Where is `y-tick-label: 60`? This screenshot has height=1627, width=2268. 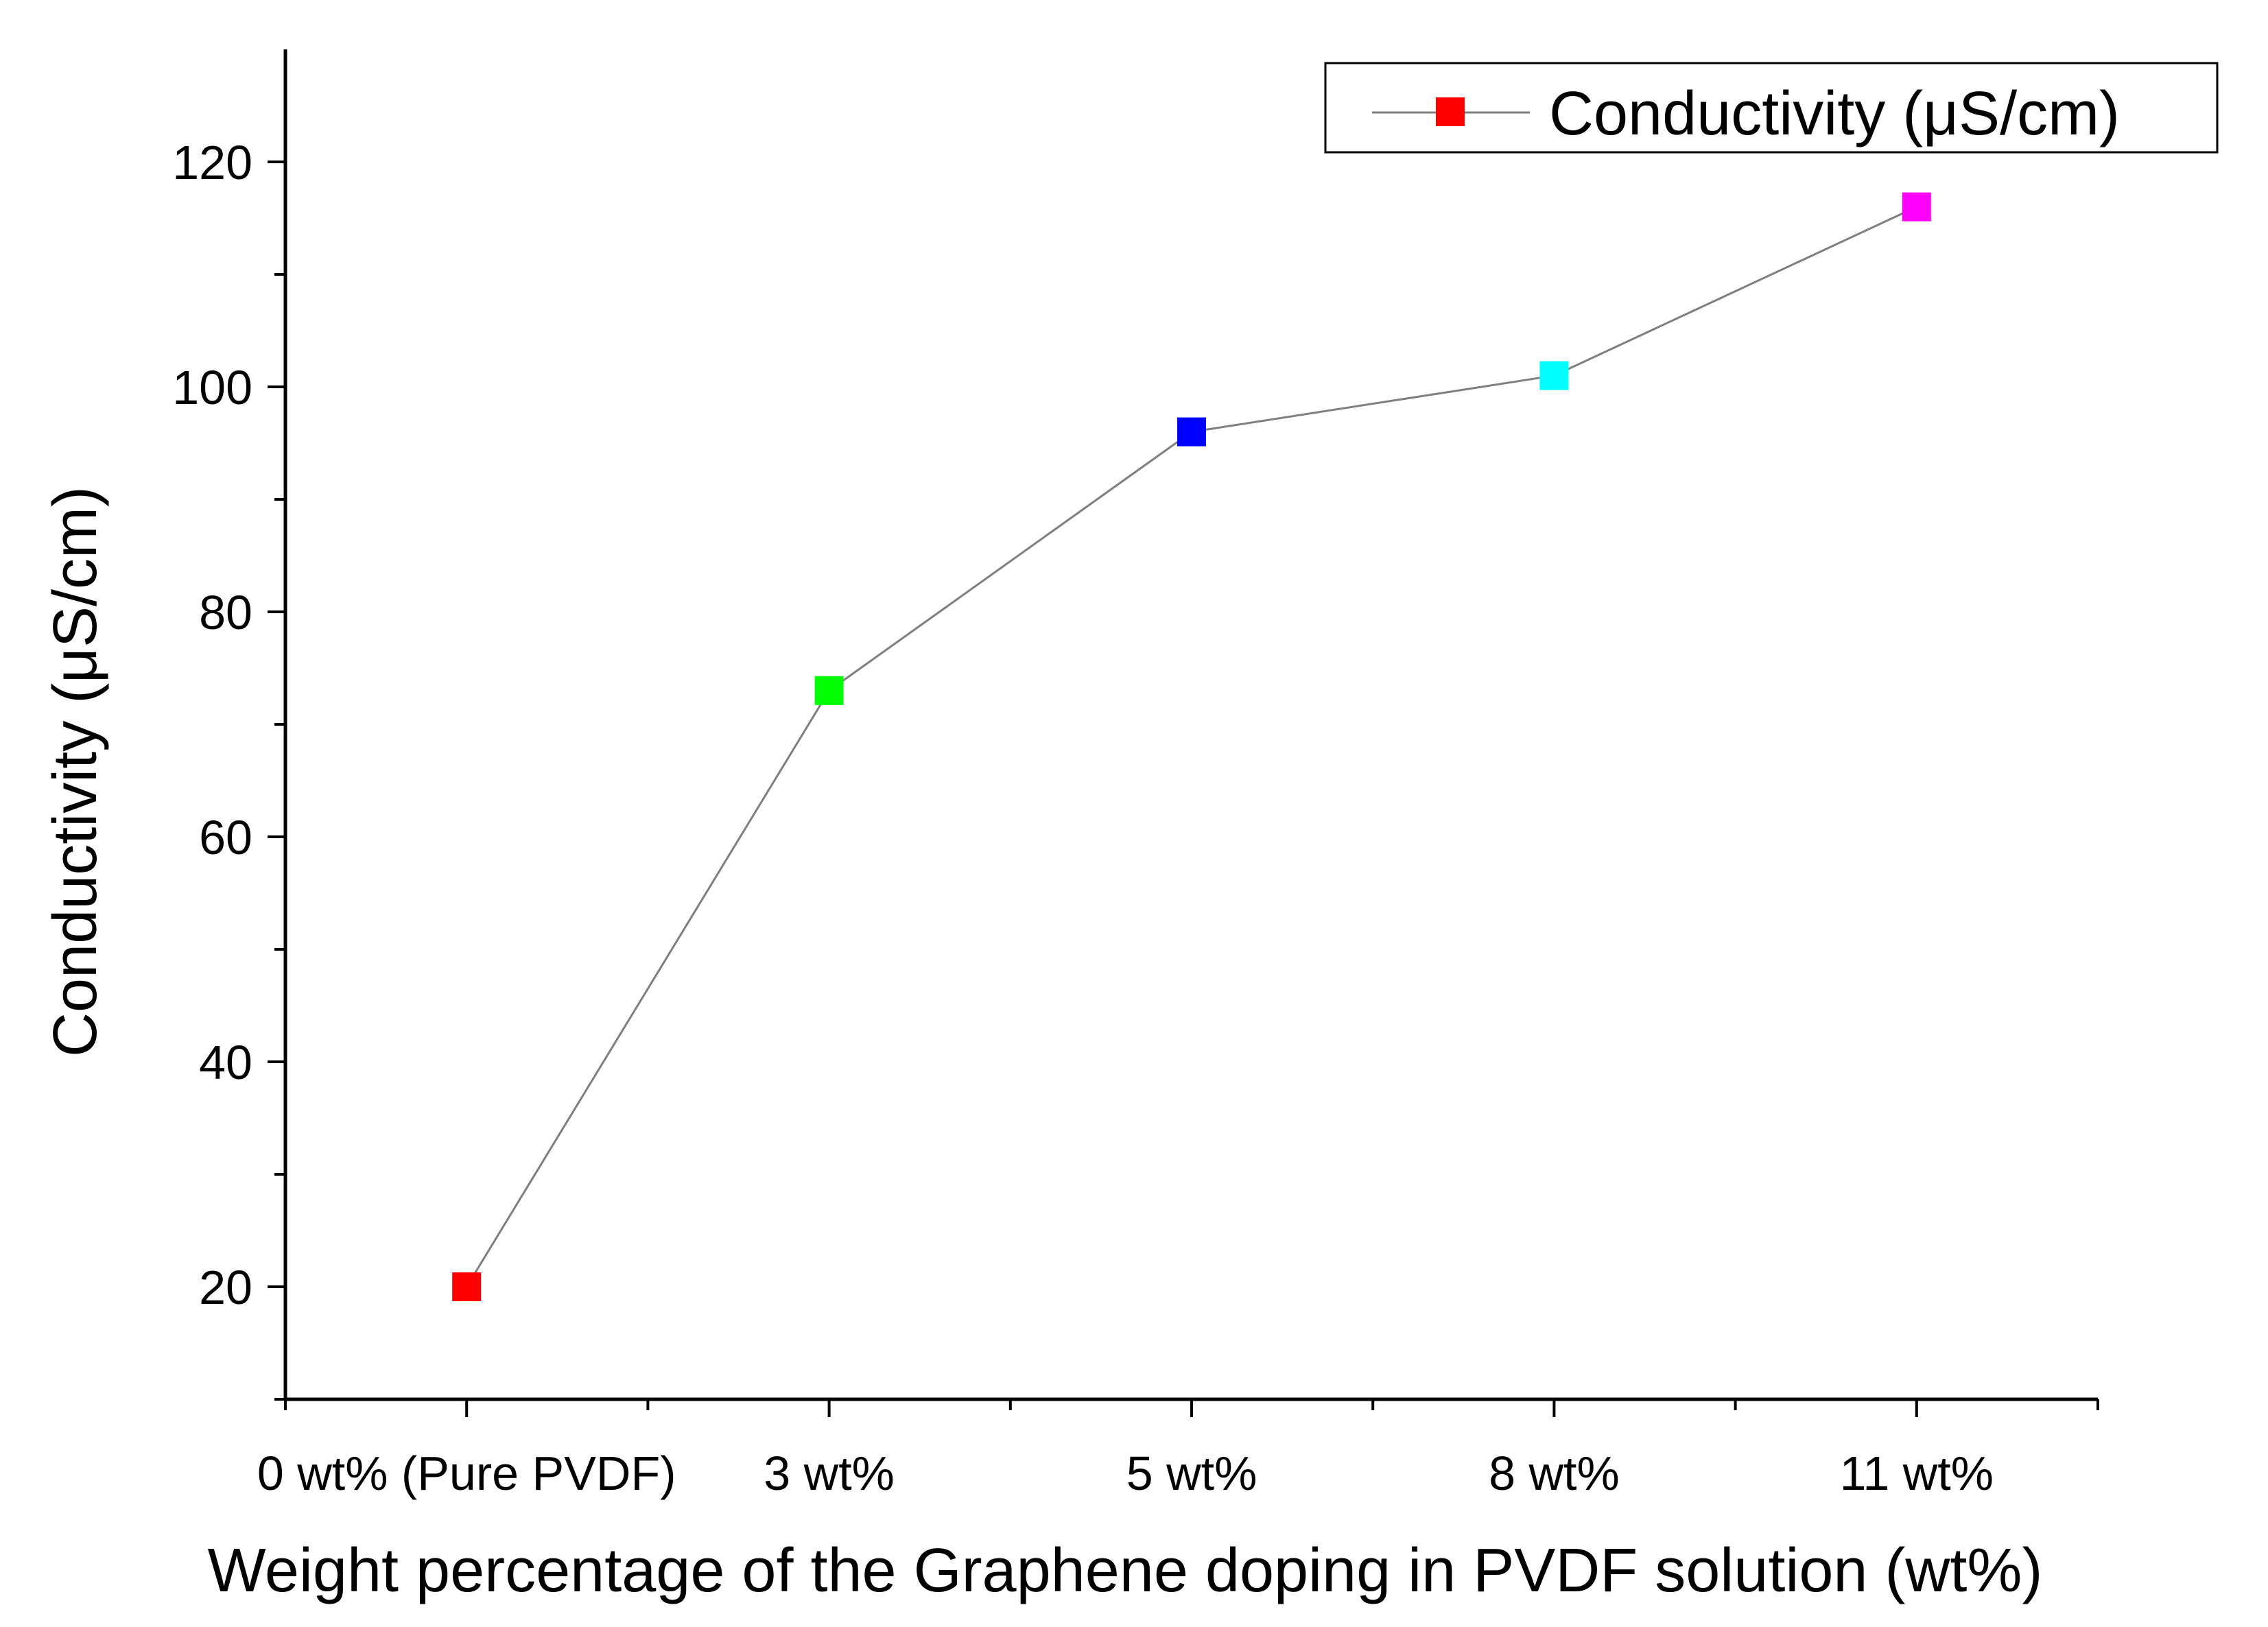
y-tick-label: 60 is located at coordinates (225, 837).